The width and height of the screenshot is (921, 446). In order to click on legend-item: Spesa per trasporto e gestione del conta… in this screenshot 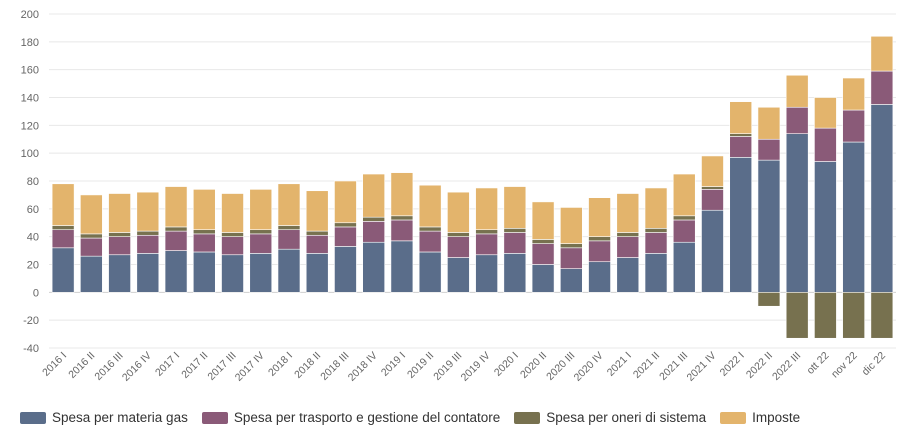, I will do `click(351, 417)`.